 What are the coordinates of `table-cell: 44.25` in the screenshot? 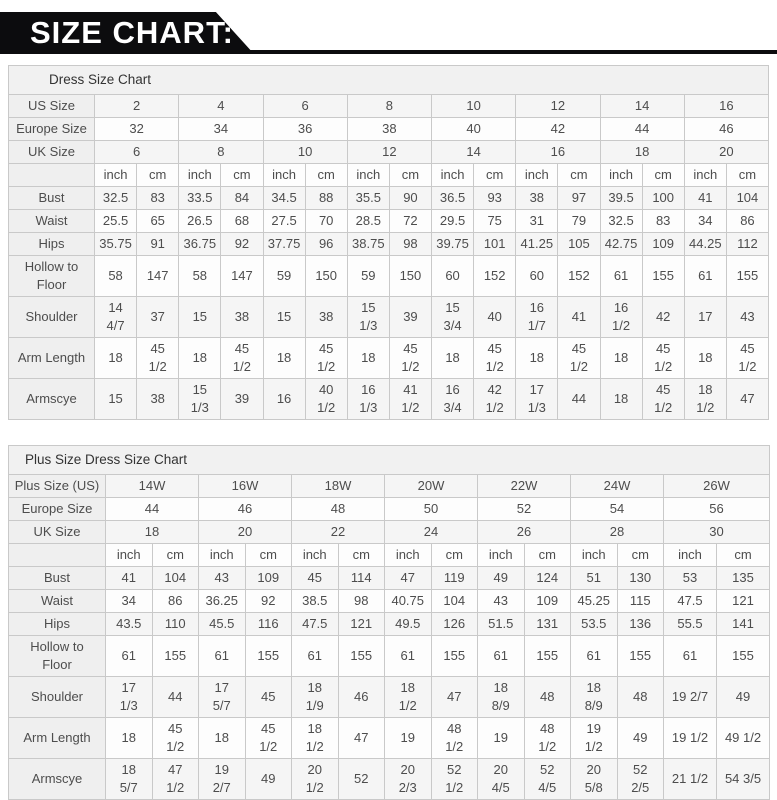 It's located at (705, 244).